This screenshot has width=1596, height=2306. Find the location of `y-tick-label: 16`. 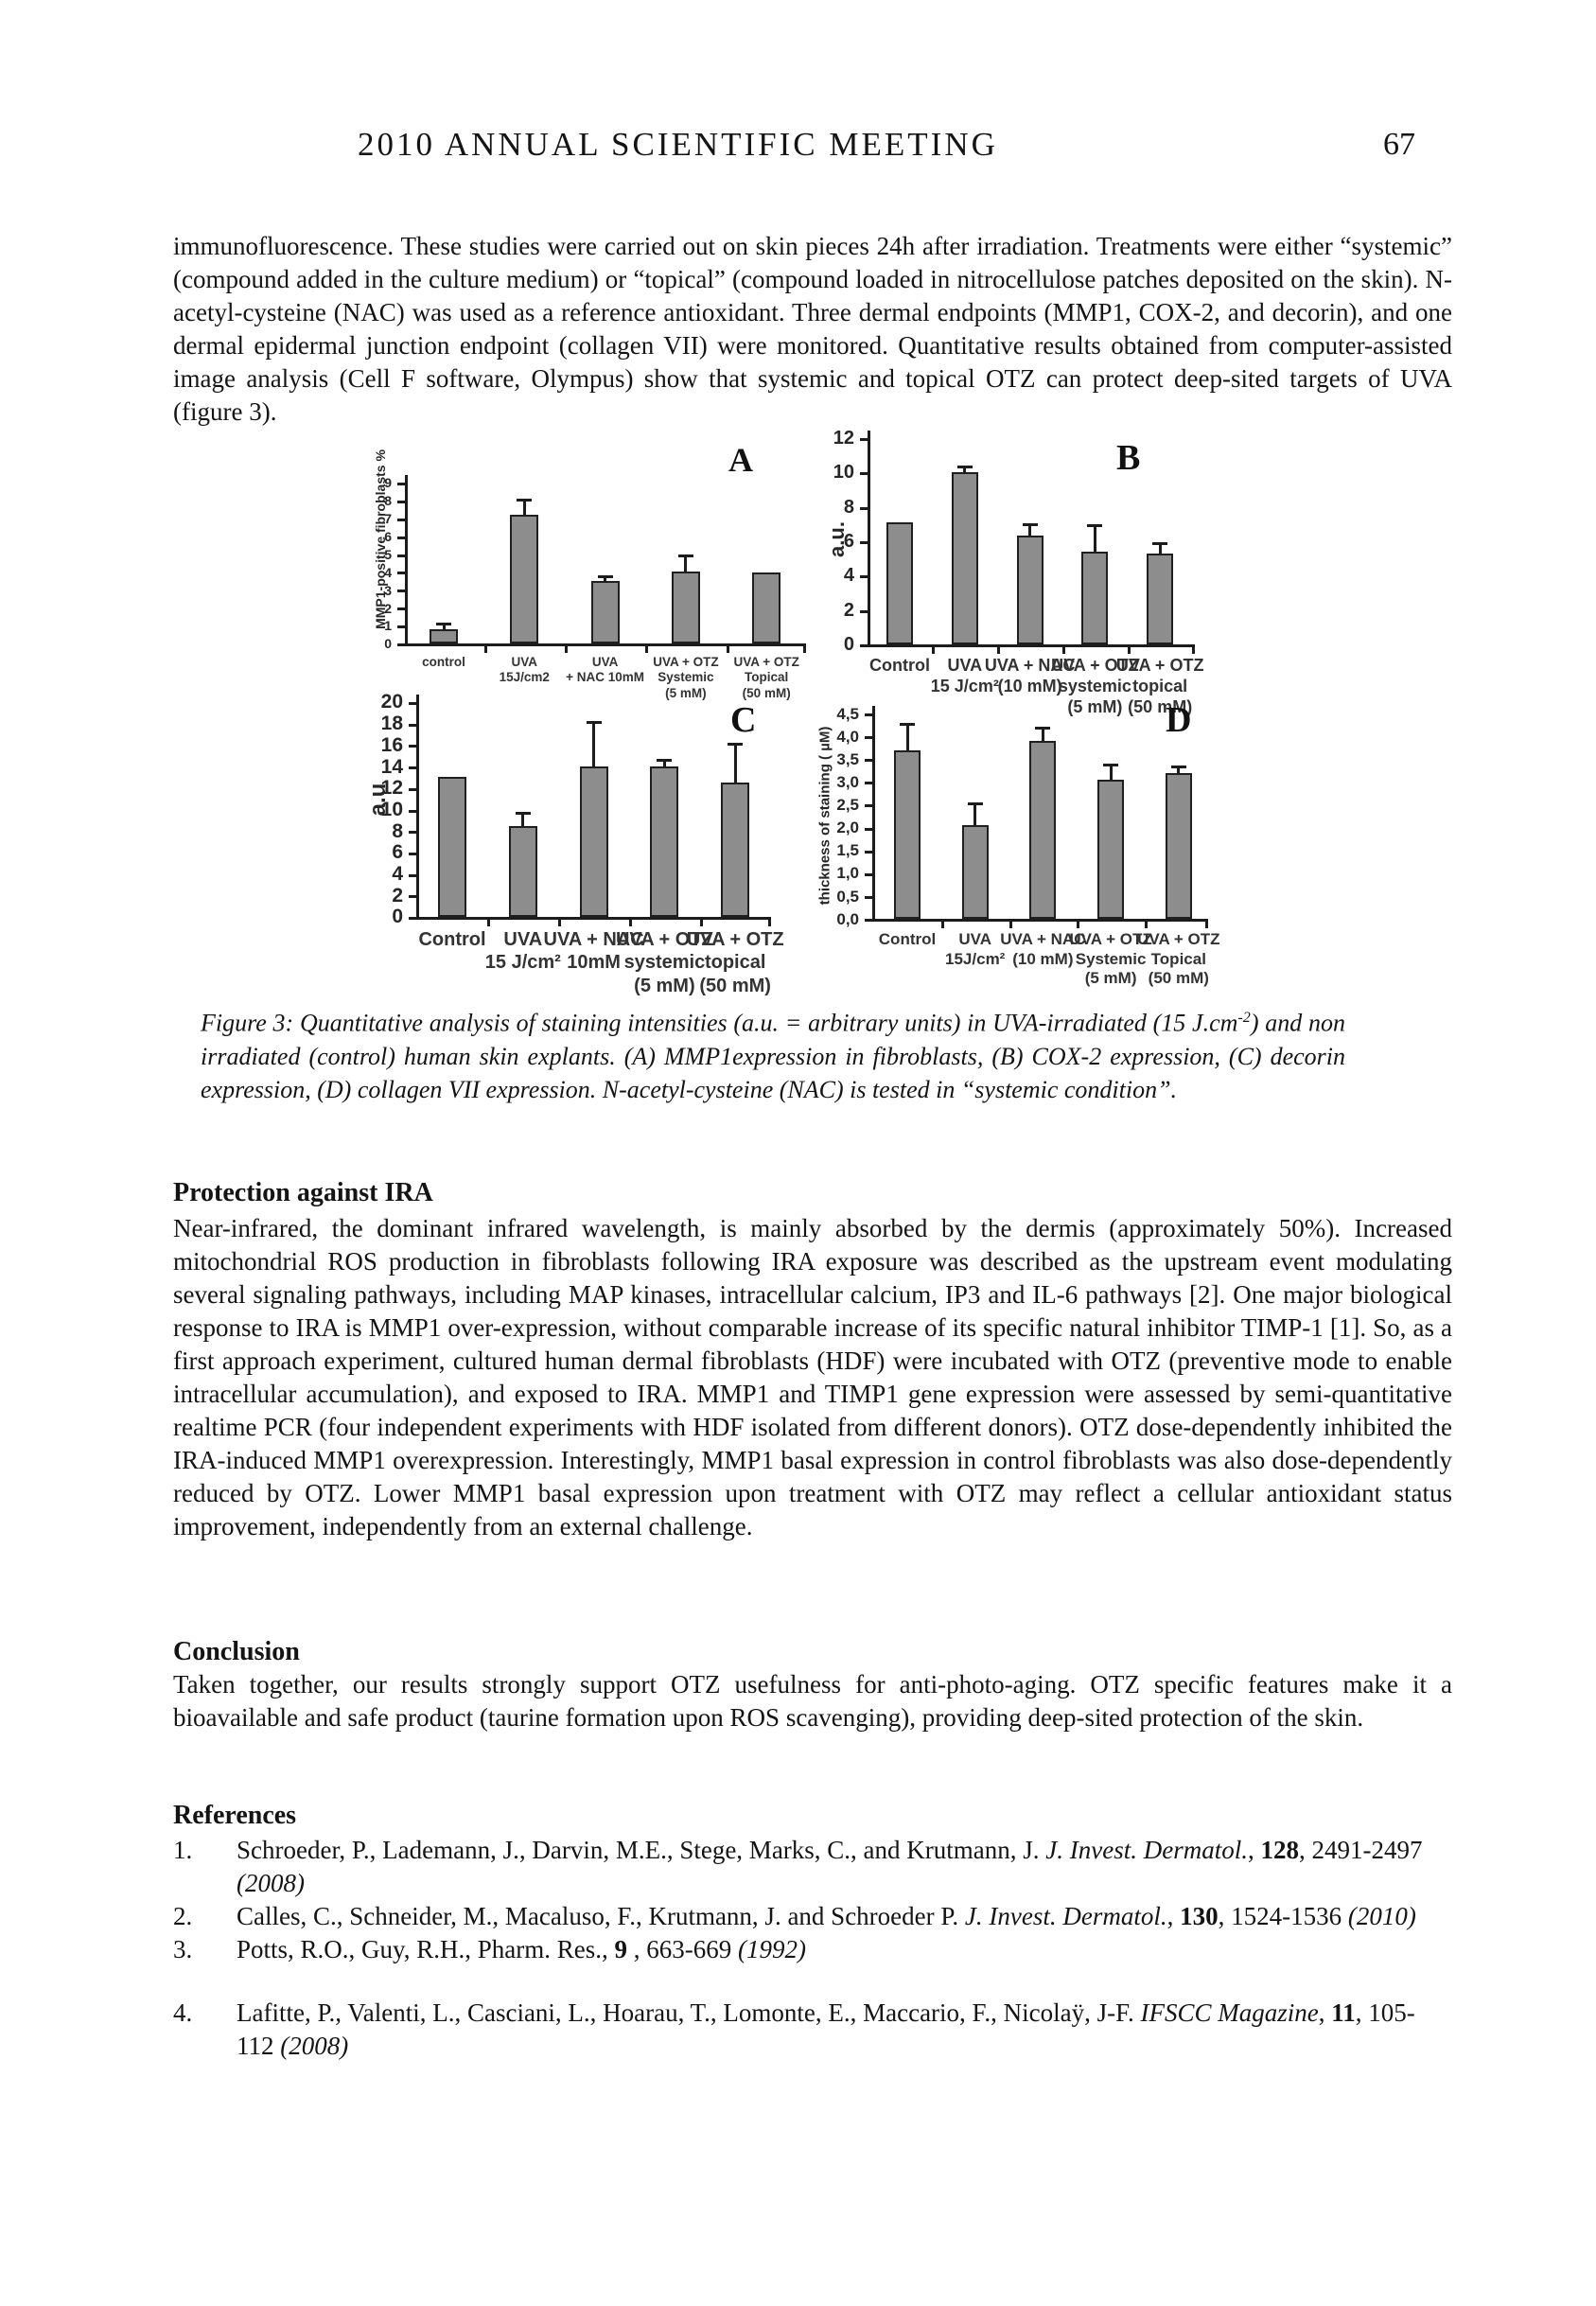

y-tick-label: 16 is located at coordinates (391, 744).